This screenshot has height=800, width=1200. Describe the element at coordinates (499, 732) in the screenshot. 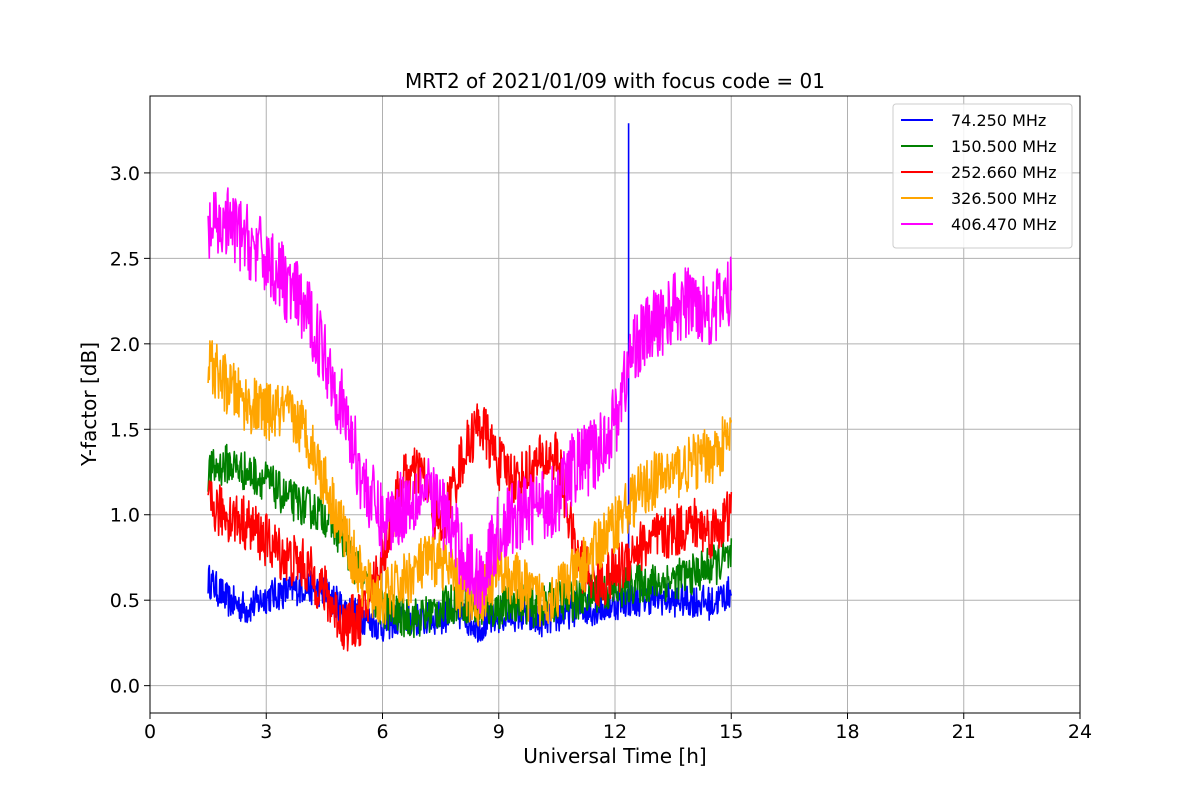

I see `x-tick-label: 9` at that location.